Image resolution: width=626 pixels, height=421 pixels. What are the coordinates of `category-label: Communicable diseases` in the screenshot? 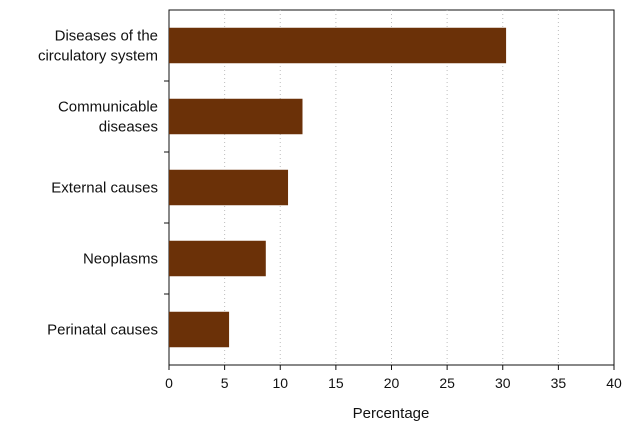 It's located at (108, 117).